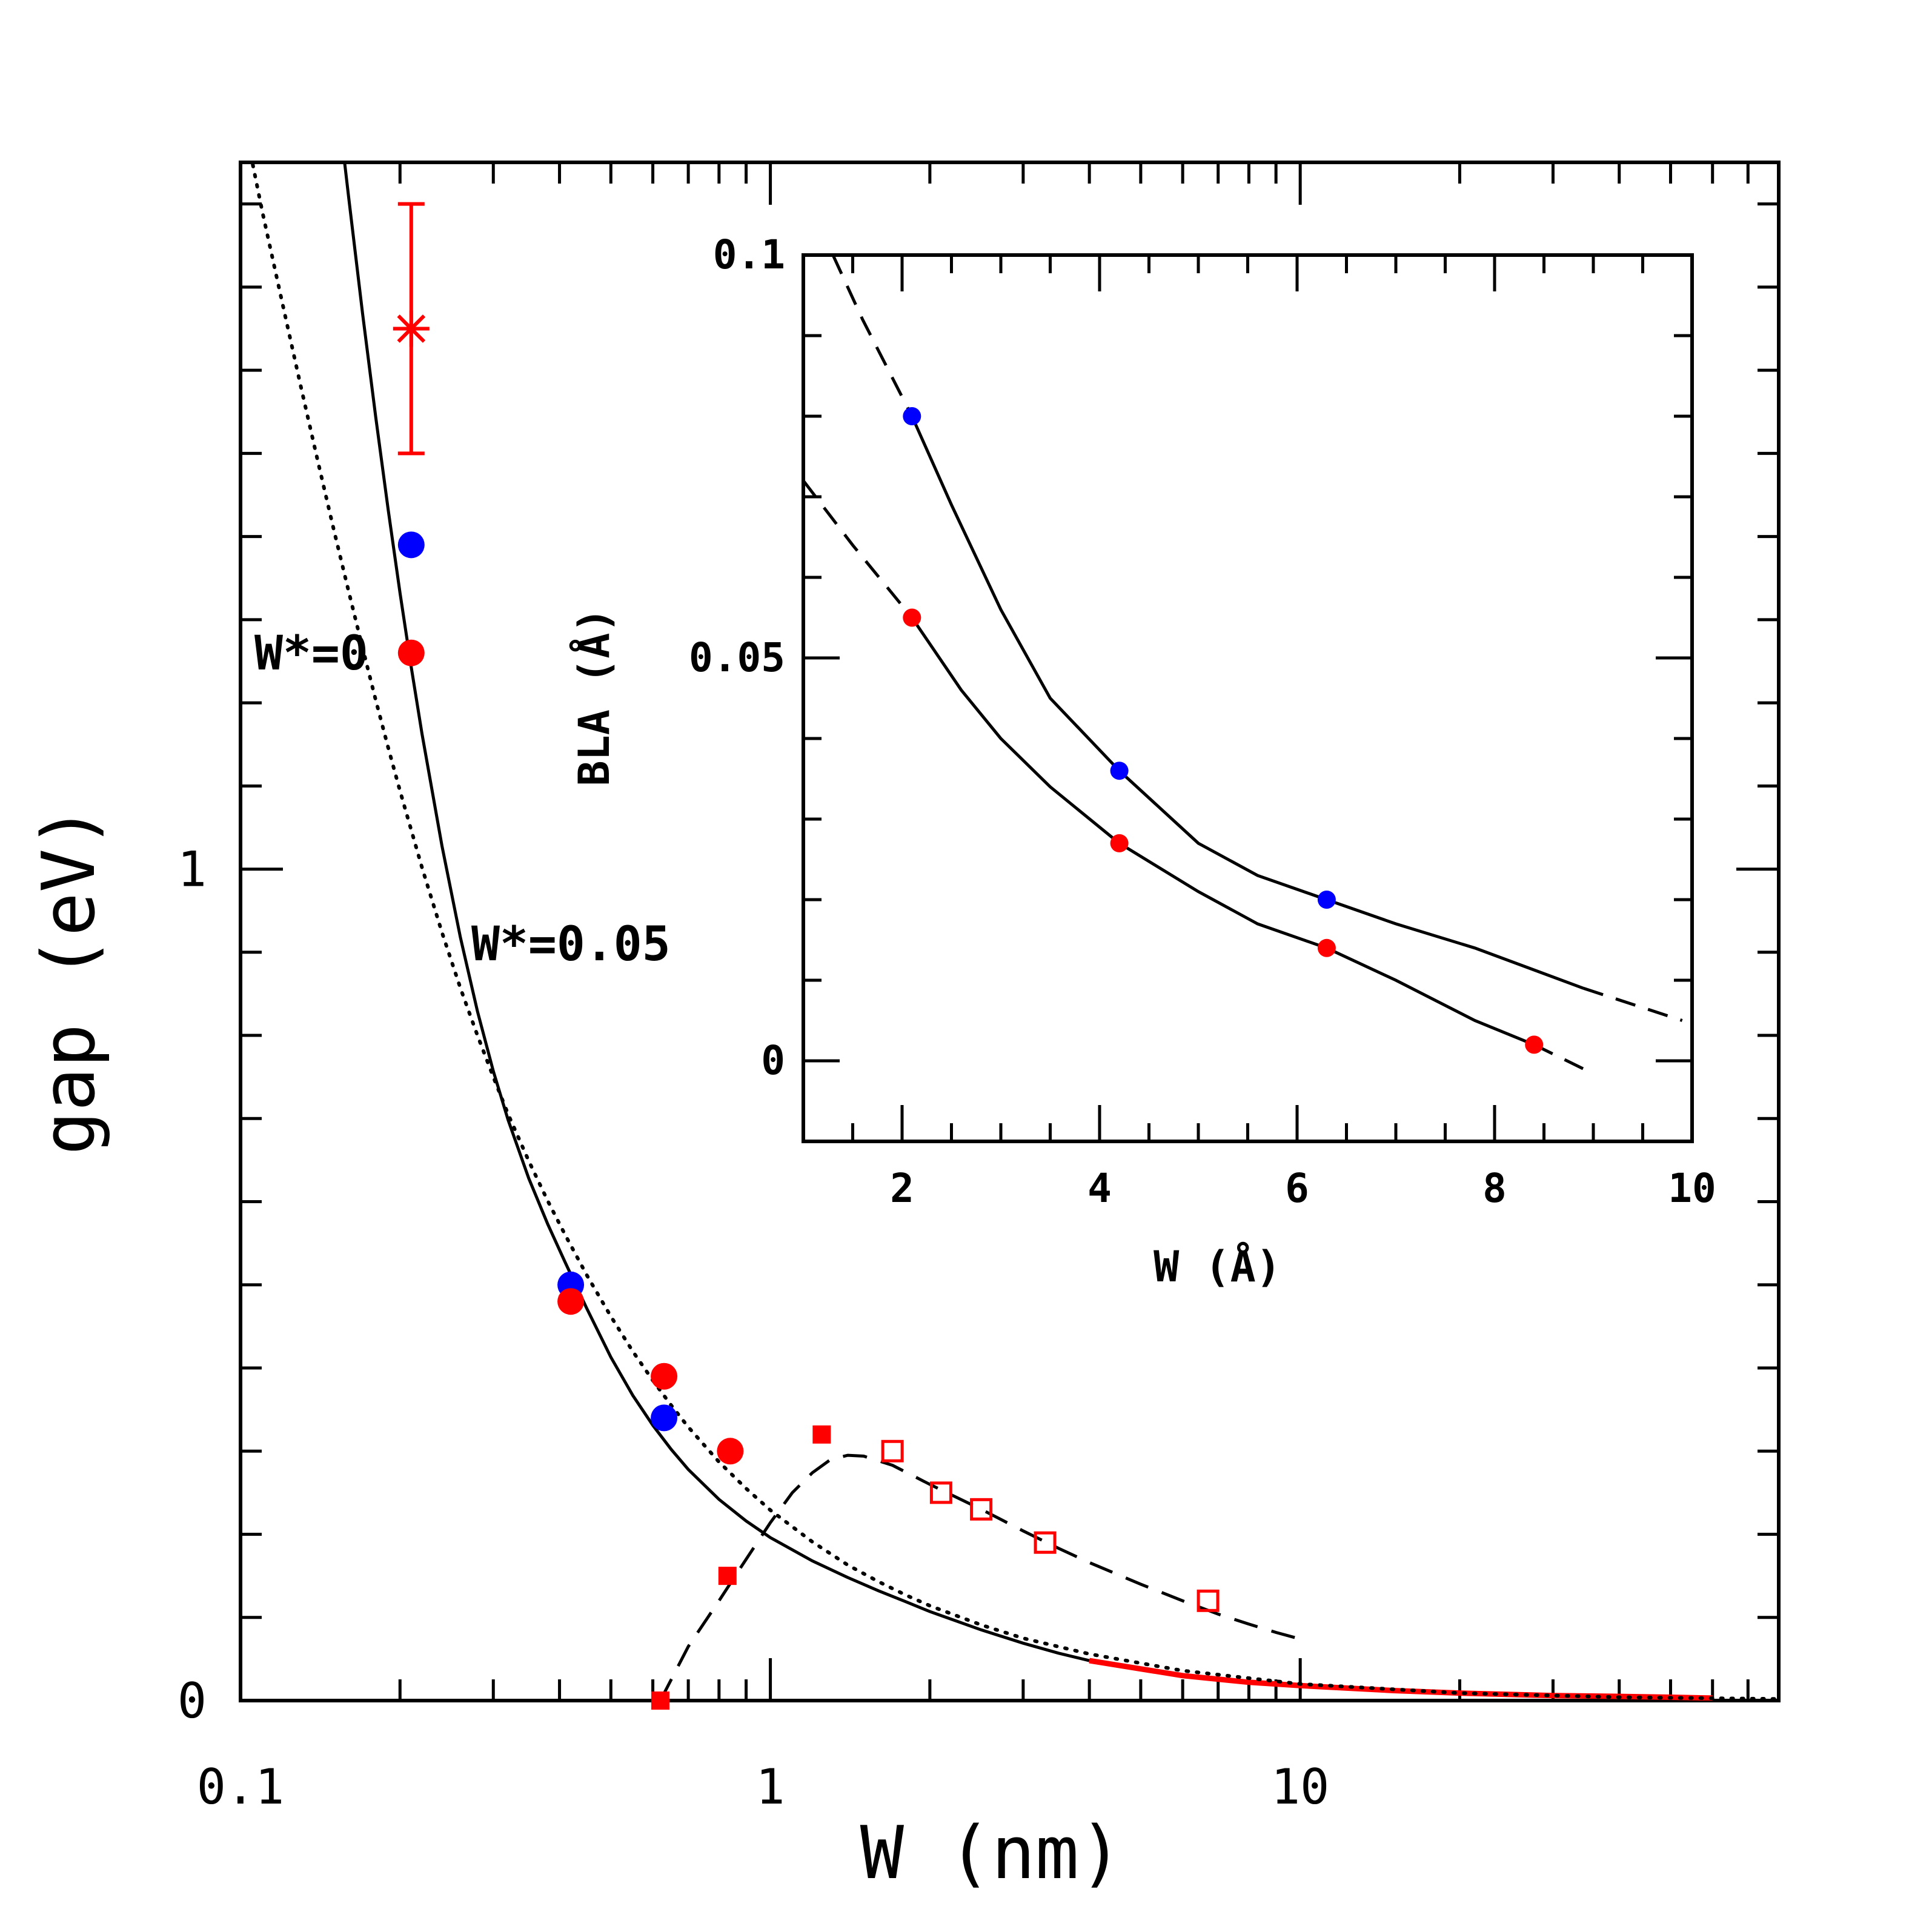 Image resolution: width=1932 pixels, height=1932 pixels. What do you see at coordinates (594, 696) in the screenshot?
I see `inset-y-axis-label: BLA (Å)` at bounding box center [594, 696].